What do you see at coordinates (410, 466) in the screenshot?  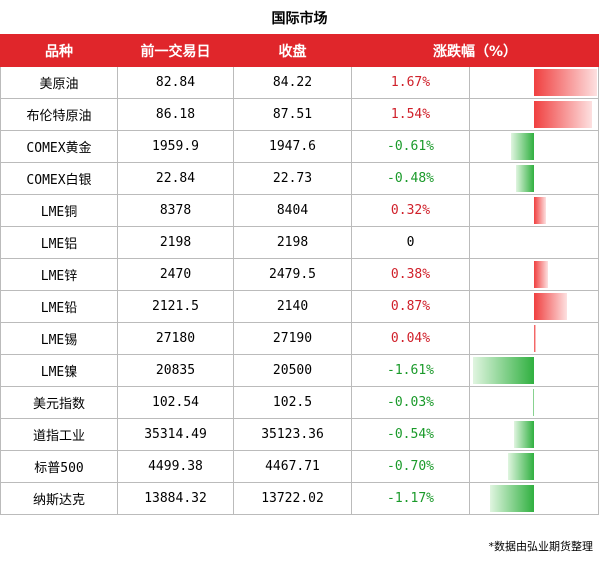 I see `change-cell: -0.70%` at bounding box center [410, 466].